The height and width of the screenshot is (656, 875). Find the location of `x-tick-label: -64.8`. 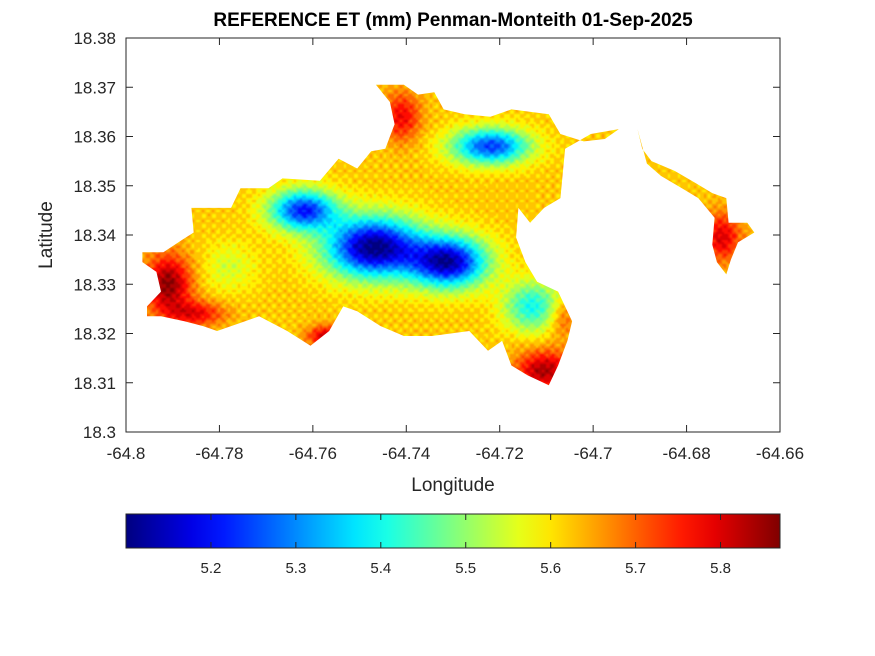

x-tick-label: -64.8 is located at coordinates (126, 453).